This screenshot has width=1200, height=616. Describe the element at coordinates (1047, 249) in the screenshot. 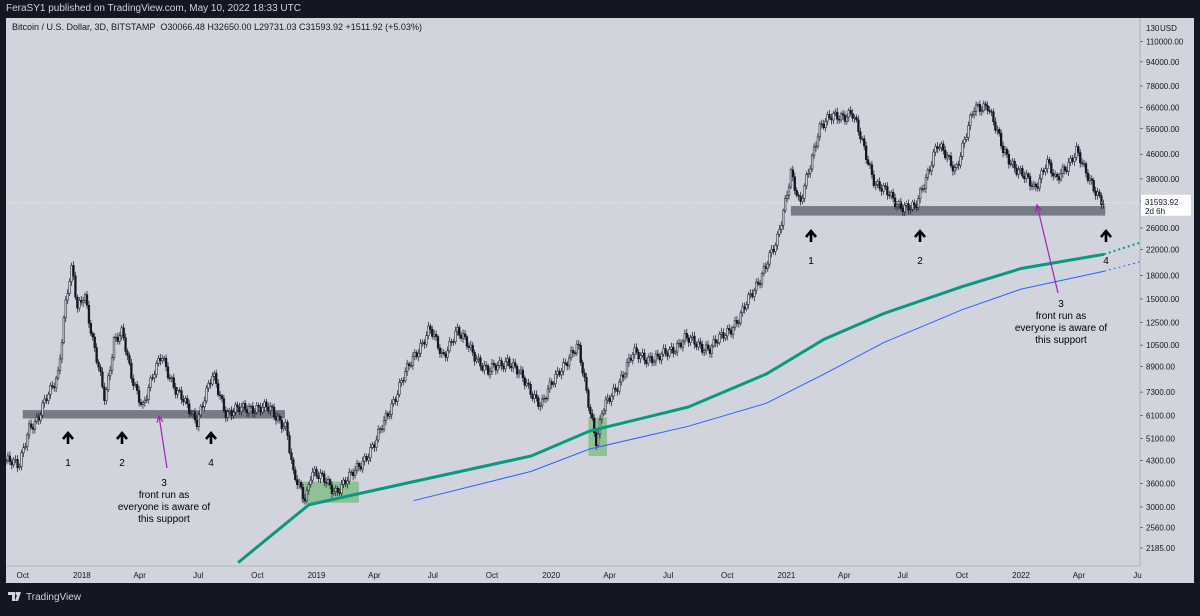

I see `front-run-arrow-right` at that location.